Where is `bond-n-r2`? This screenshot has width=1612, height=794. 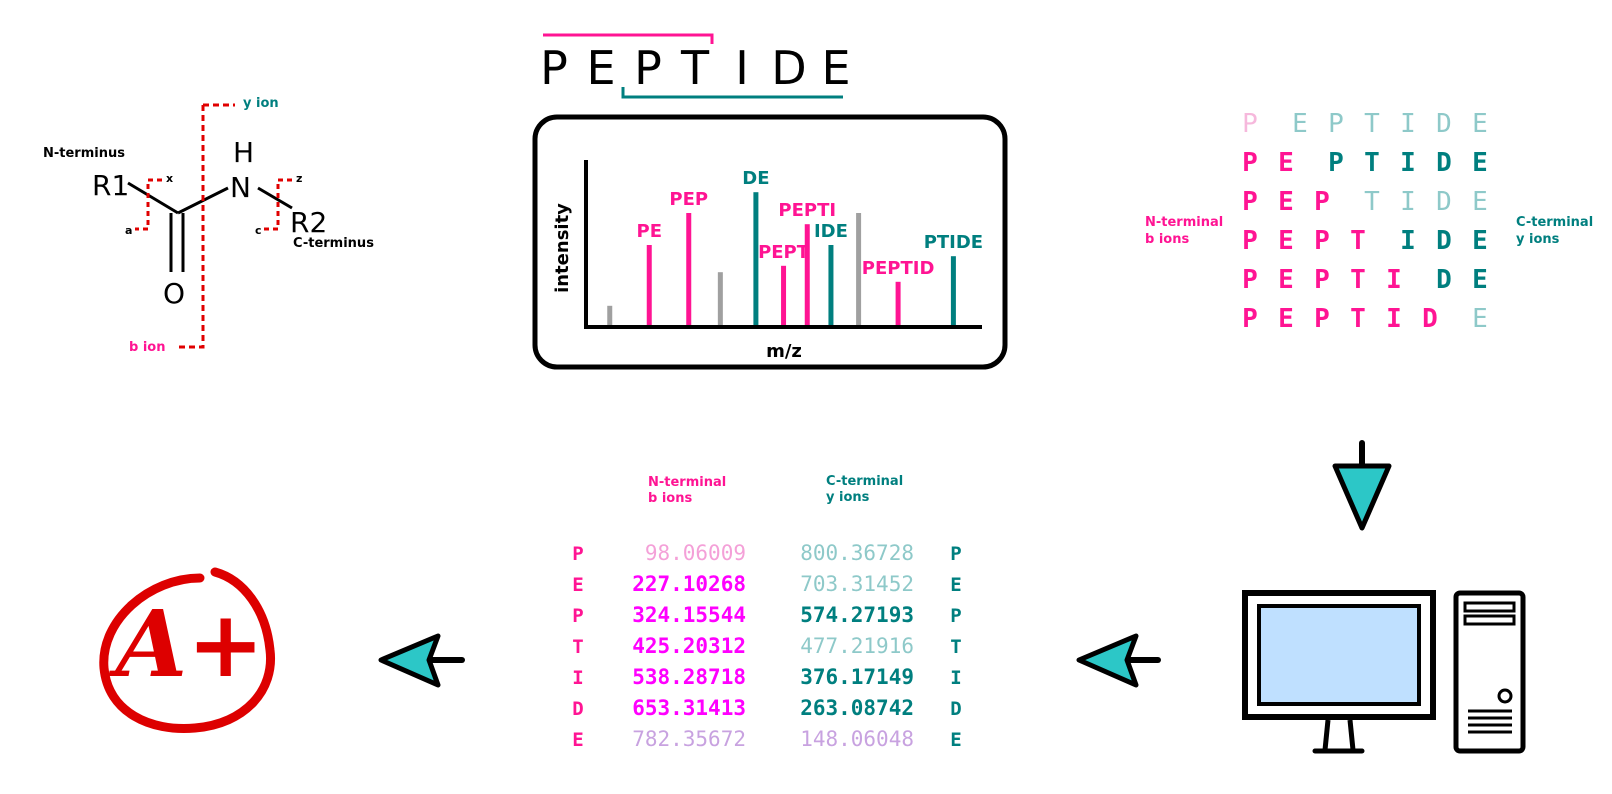
bond-n-r2 is located at coordinates (275, 198).